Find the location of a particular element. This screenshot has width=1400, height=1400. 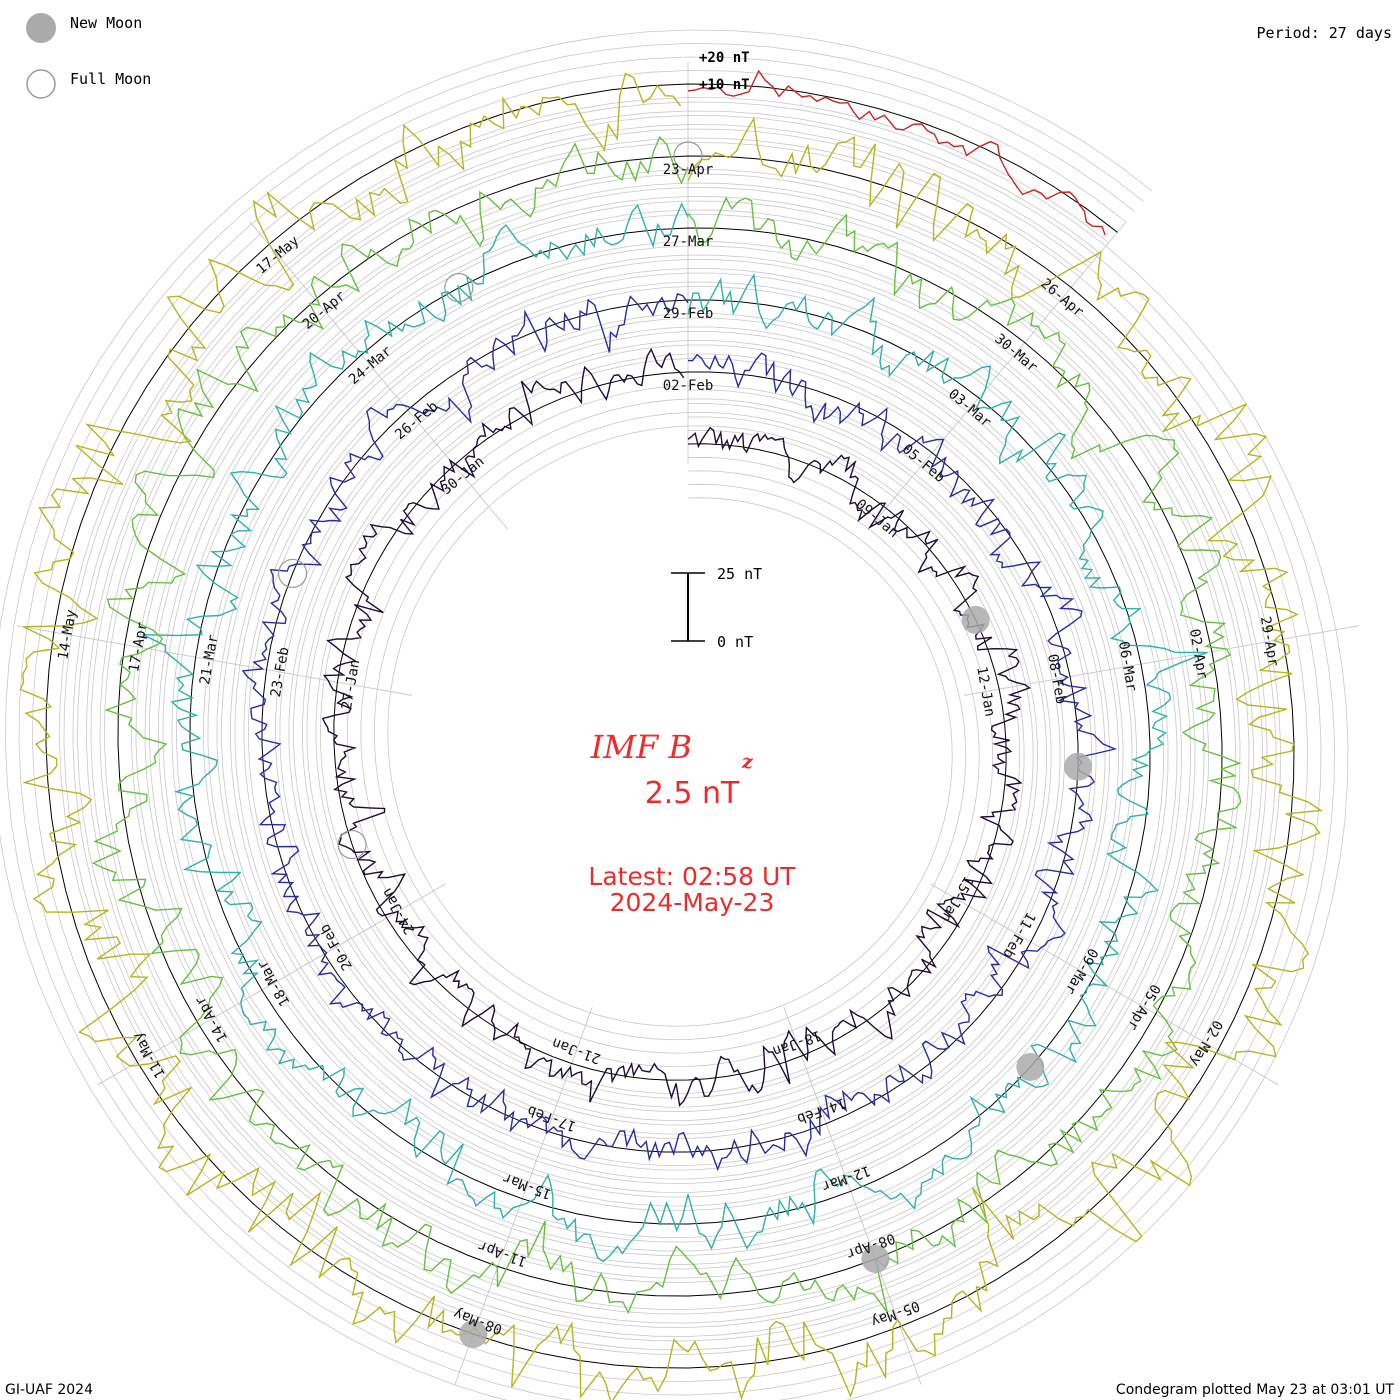

date-label: 12-Mar is located at coordinates (845, 1178).